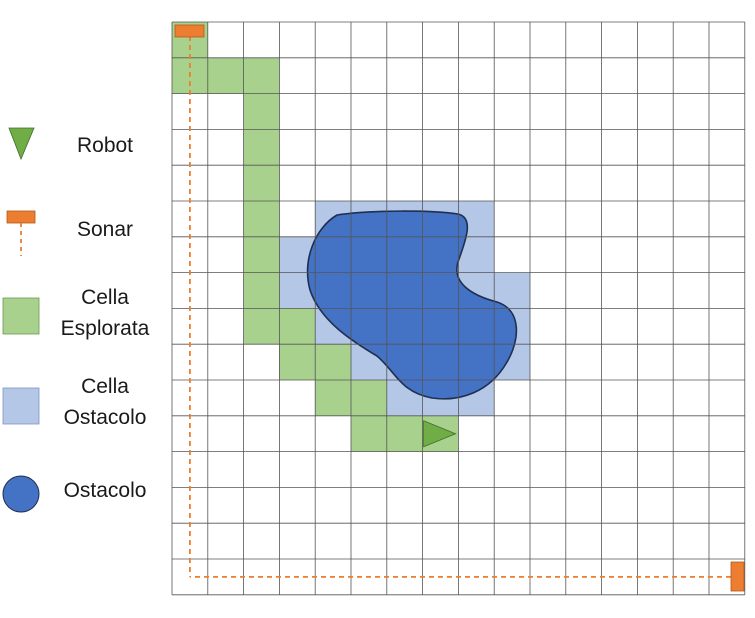 This screenshot has width=755, height=618. I want to click on legend-label-obstacle: Ostacolo, so click(105, 490).